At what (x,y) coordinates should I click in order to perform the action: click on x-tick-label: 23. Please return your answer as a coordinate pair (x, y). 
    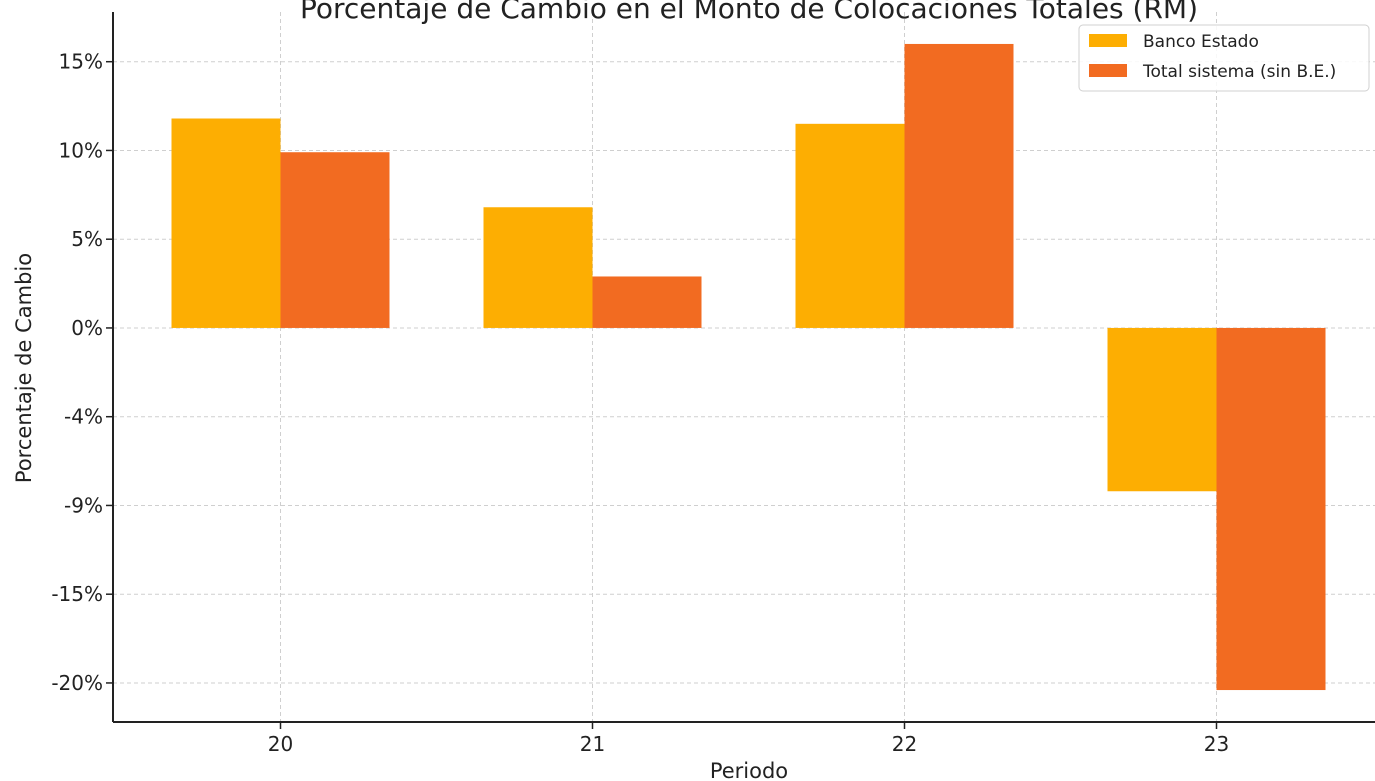
    Looking at the image, I should click on (1216, 744).